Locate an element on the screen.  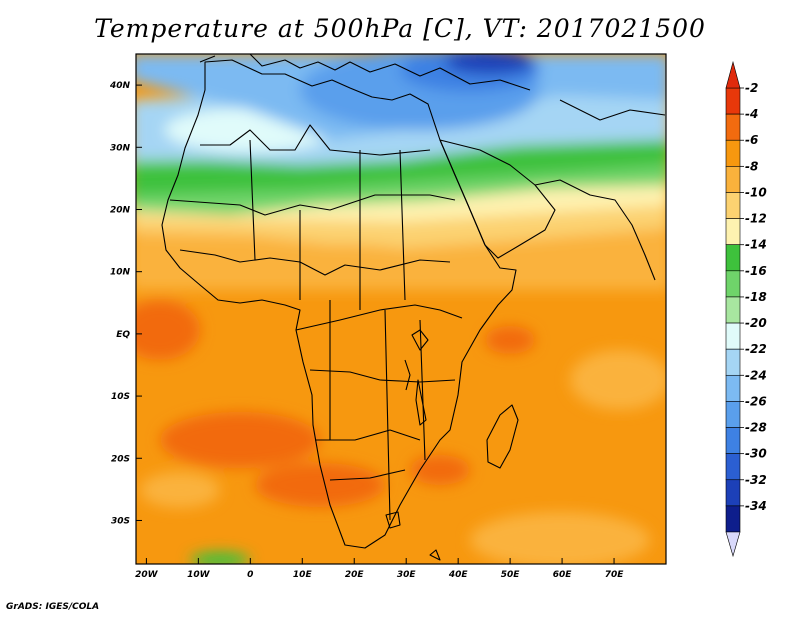
lat-tick-label: 30N is located at coordinates (120, 148).